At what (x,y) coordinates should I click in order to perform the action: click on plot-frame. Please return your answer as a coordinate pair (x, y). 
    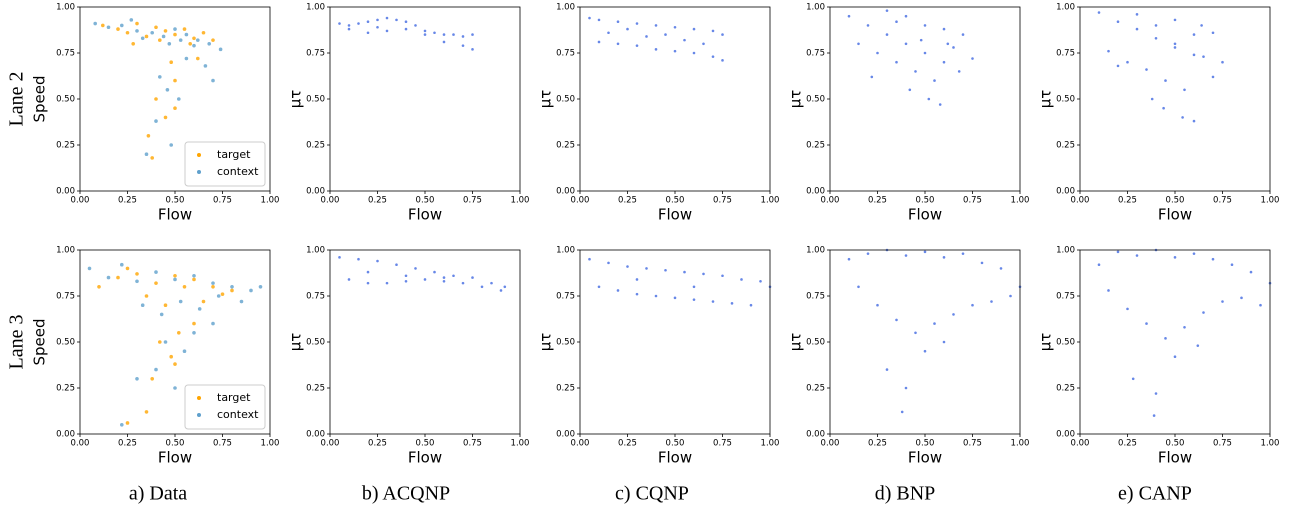
    Looking at the image, I should click on (675, 342).